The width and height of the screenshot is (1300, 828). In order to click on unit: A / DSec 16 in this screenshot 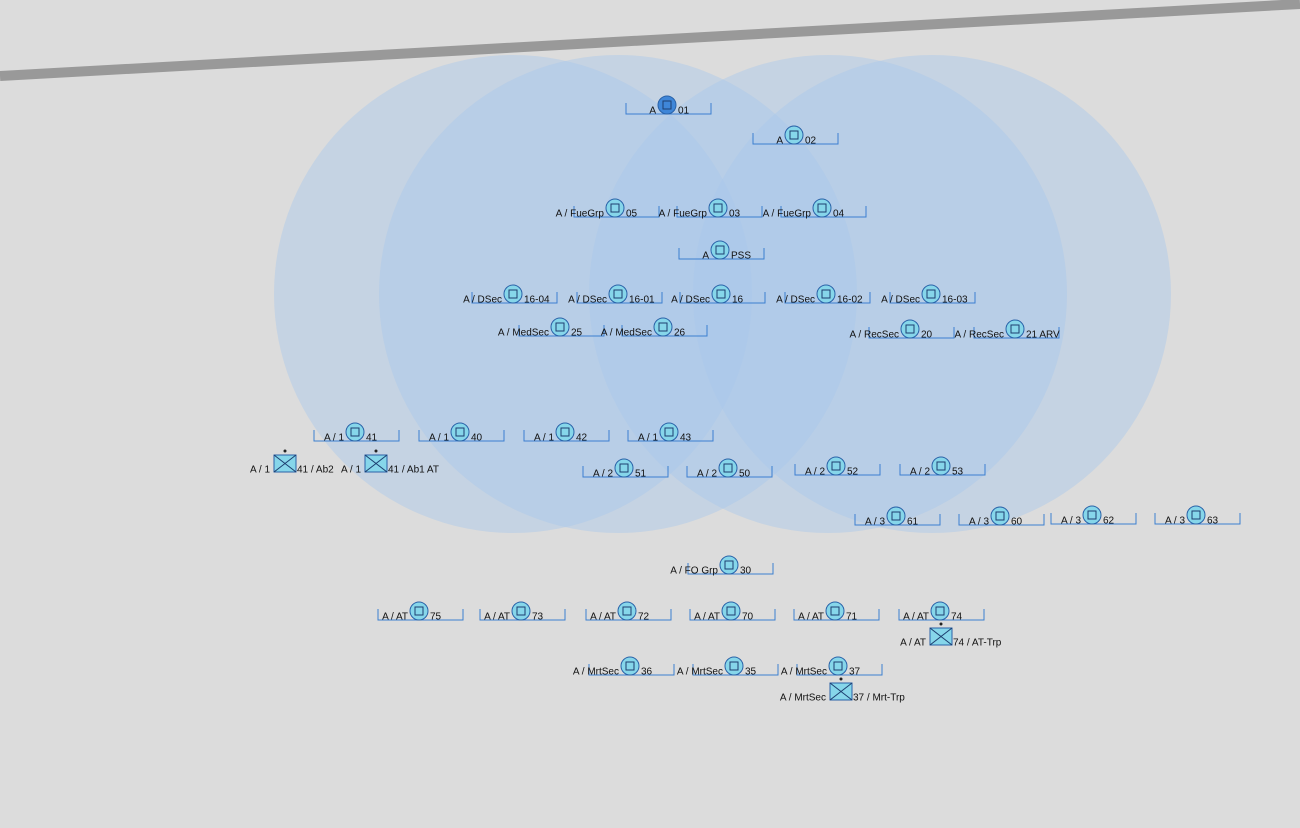, I will do `click(718, 295)`.